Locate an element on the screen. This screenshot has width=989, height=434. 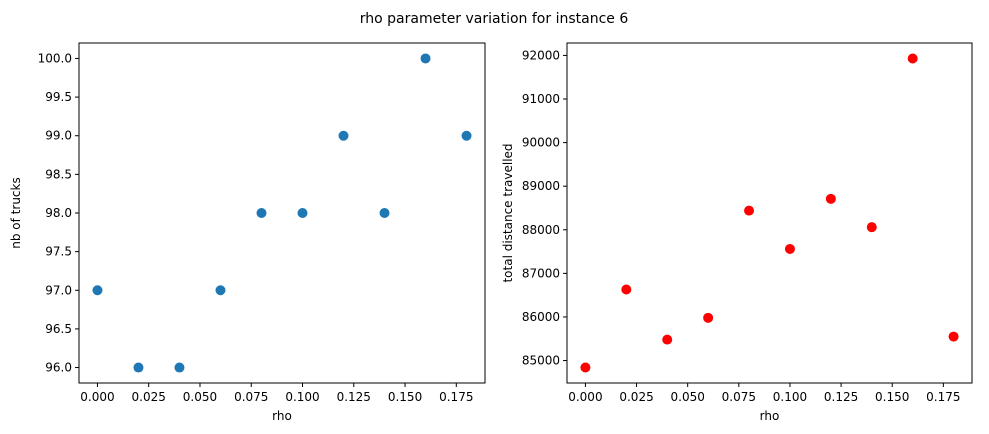
left-y-tick-label: 99.5 is located at coordinates (58, 97).